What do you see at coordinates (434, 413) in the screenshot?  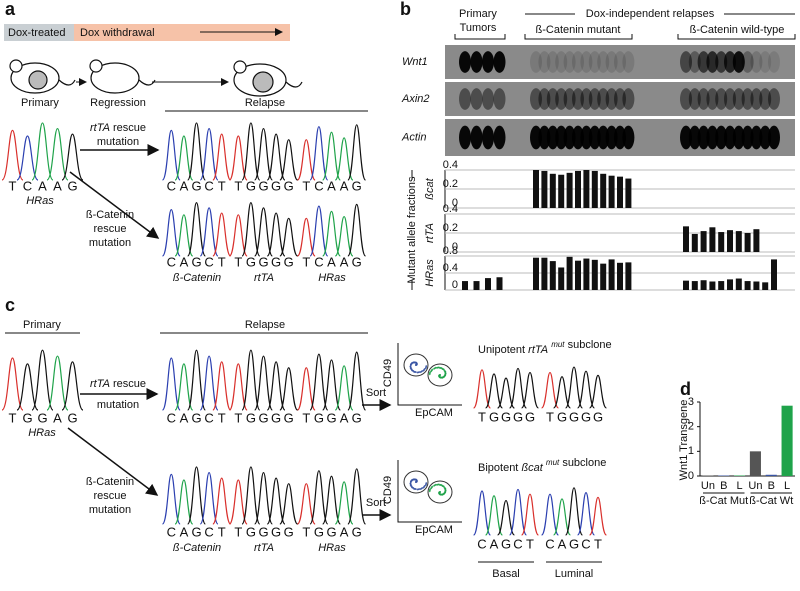 I see `flow-axis-label: EpCAM` at bounding box center [434, 413].